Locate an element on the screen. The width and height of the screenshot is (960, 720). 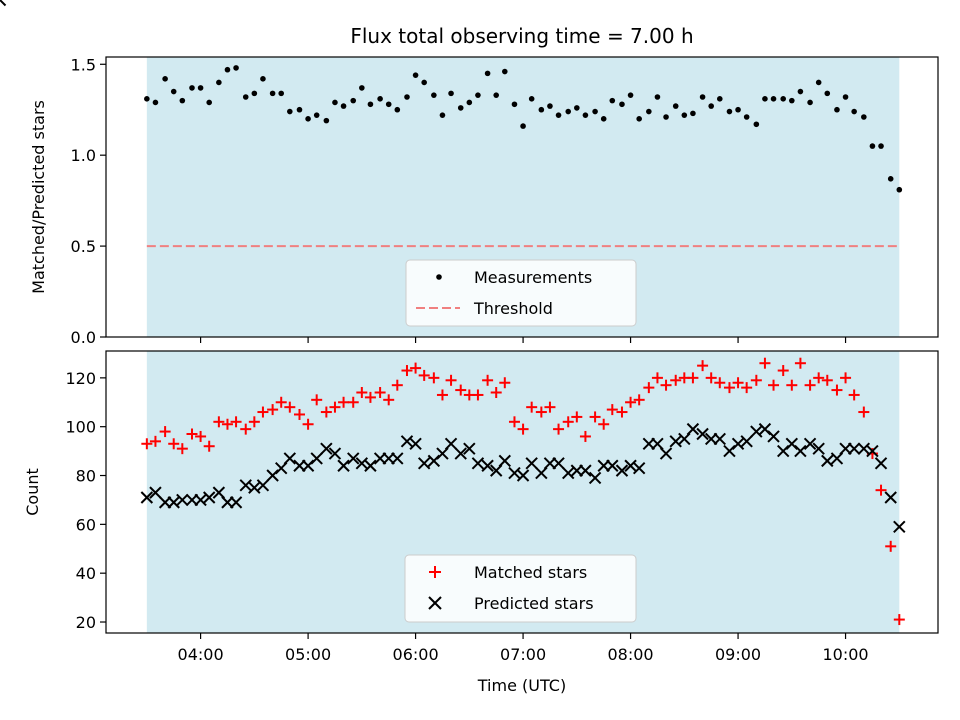
legend-predicted-marker is located at coordinates (435, 603).